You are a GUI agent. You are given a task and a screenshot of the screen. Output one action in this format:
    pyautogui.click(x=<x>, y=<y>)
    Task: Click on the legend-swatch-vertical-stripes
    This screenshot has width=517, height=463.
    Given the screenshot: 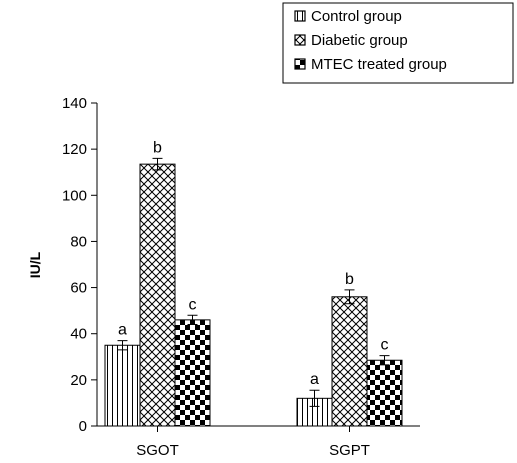 What is the action you would take?
    pyautogui.click(x=300, y=16)
    